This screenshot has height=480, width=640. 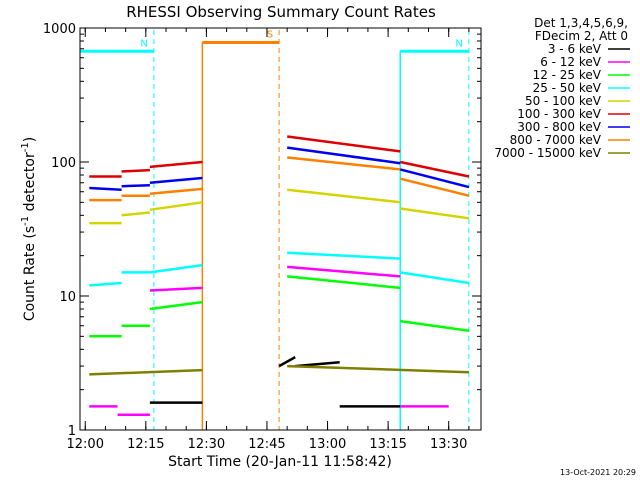 What do you see at coordinates (63, 163) in the screenshot?
I see `y-tick-label: 100` at bounding box center [63, 163].